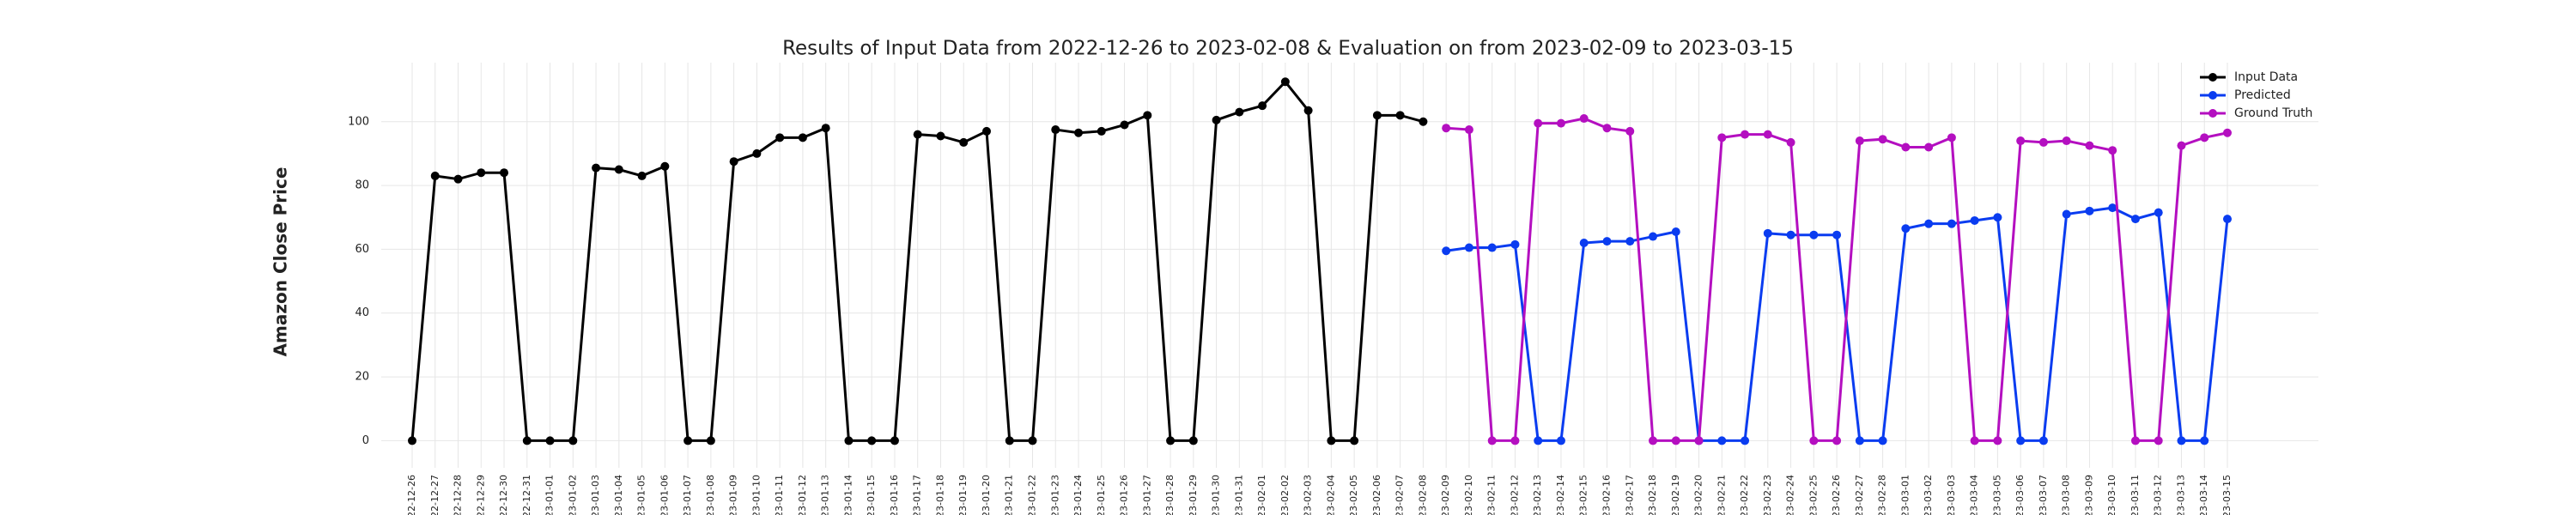  Describe the element at coordinates (2262, 95) in the screenshot. I see `legend-label: Predicted` at that location.